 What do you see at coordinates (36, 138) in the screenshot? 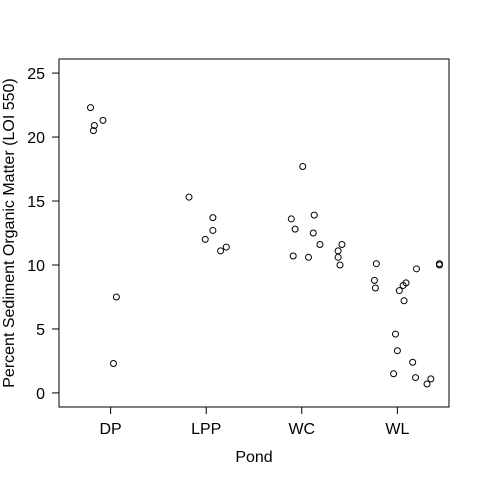
I see `y-tick-label: 20` at bounding box center [36, 138].